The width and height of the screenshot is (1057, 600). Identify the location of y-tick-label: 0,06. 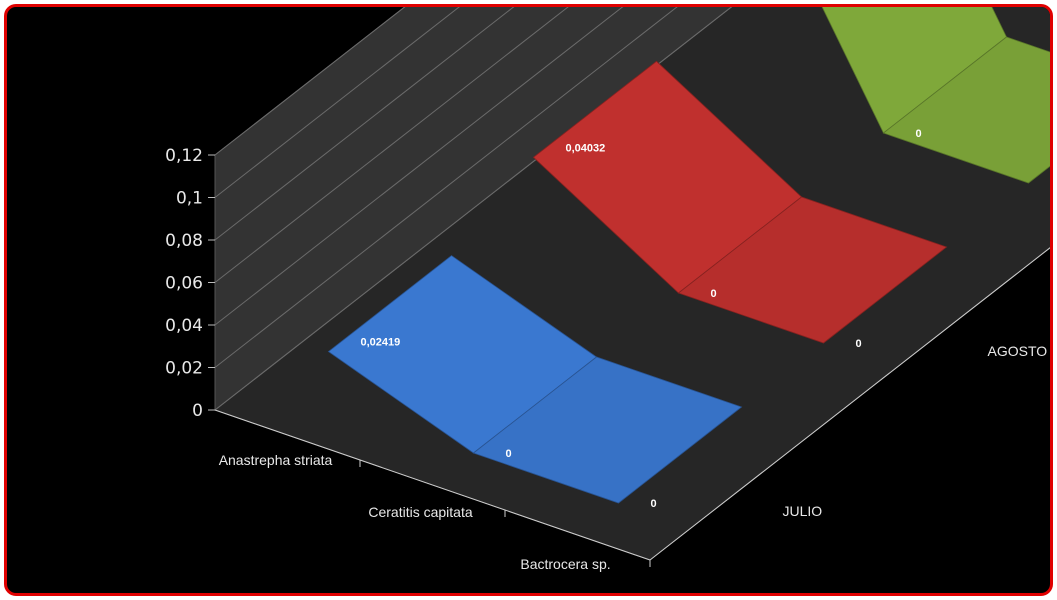
(184, 284).